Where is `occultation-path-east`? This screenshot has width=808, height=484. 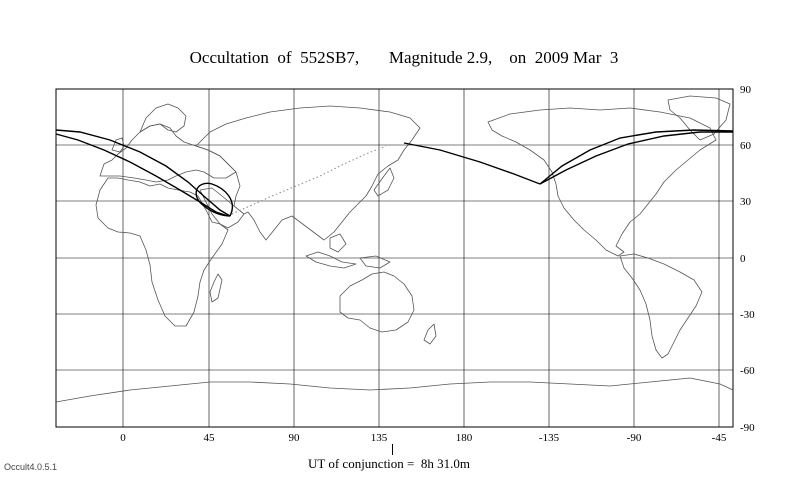
occultation-path-east is located at coordinates (568, 157).